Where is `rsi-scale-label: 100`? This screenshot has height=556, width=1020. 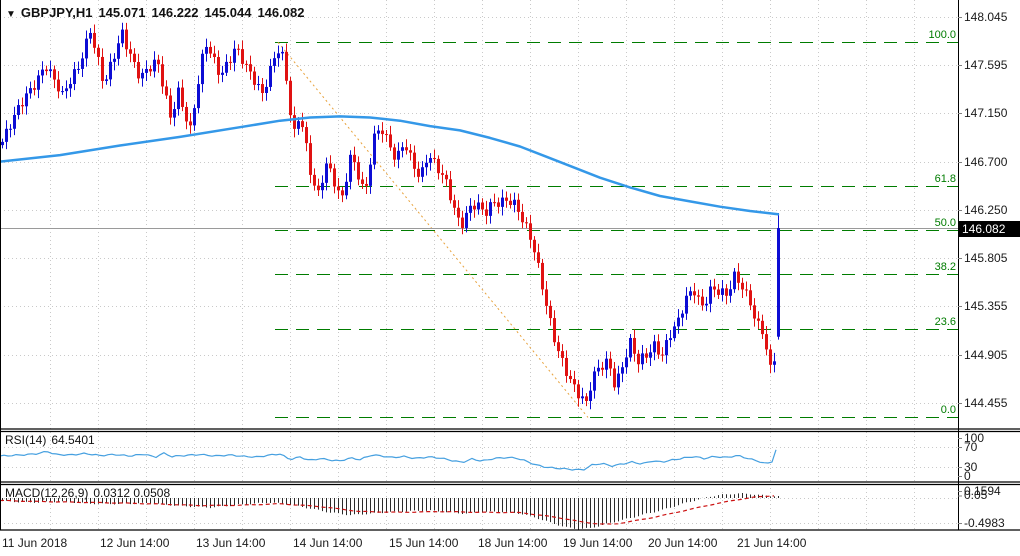
rsi-scale-label: 100 is located at coordinates (974, 438).